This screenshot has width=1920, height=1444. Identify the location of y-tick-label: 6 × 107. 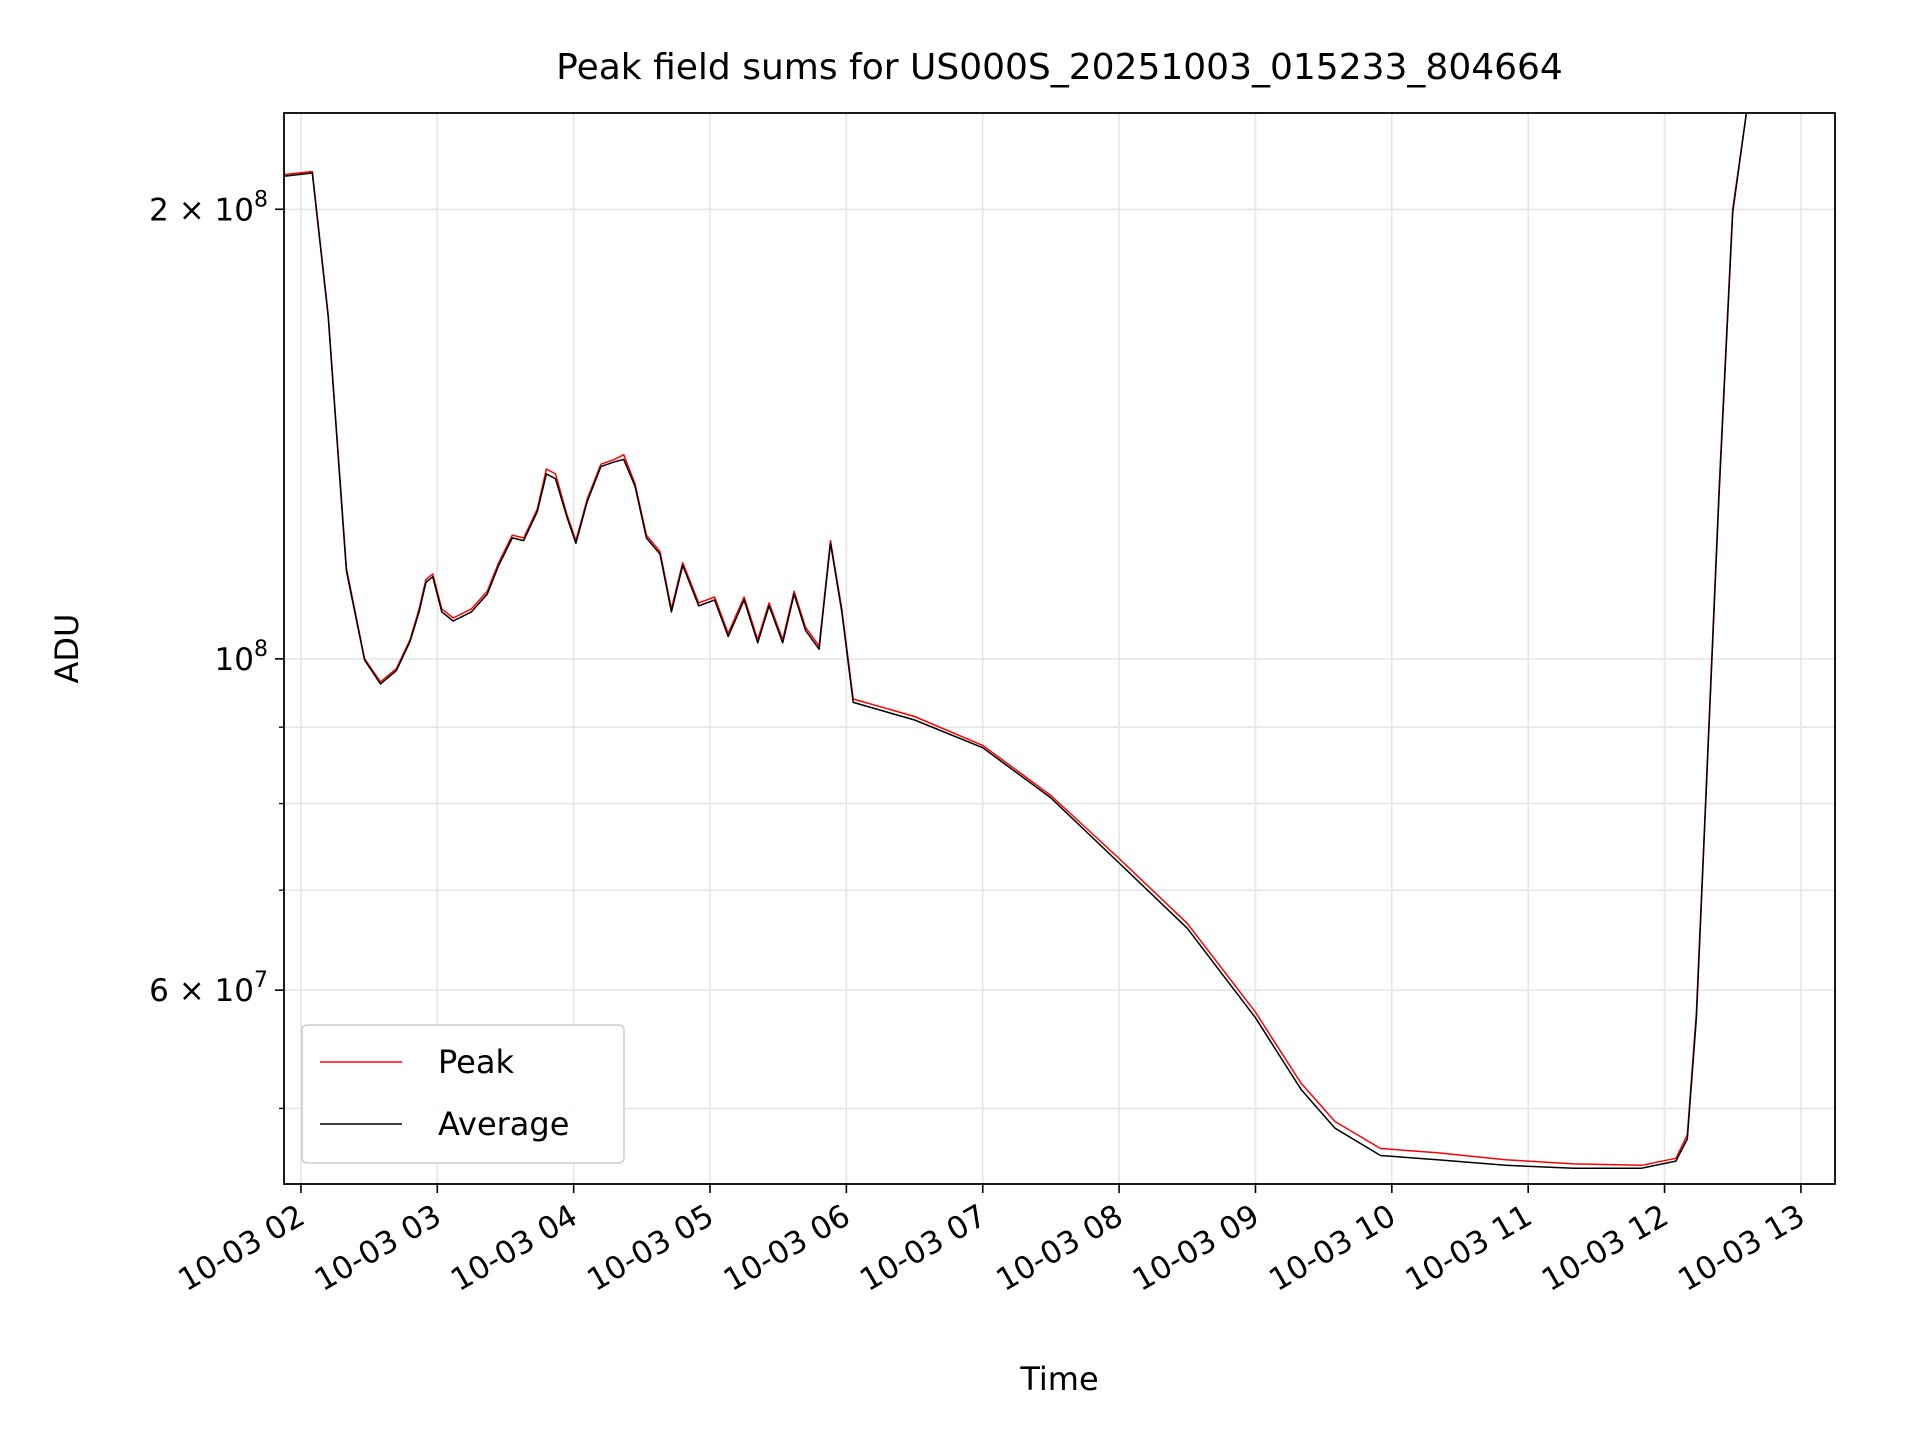
(208, 988).